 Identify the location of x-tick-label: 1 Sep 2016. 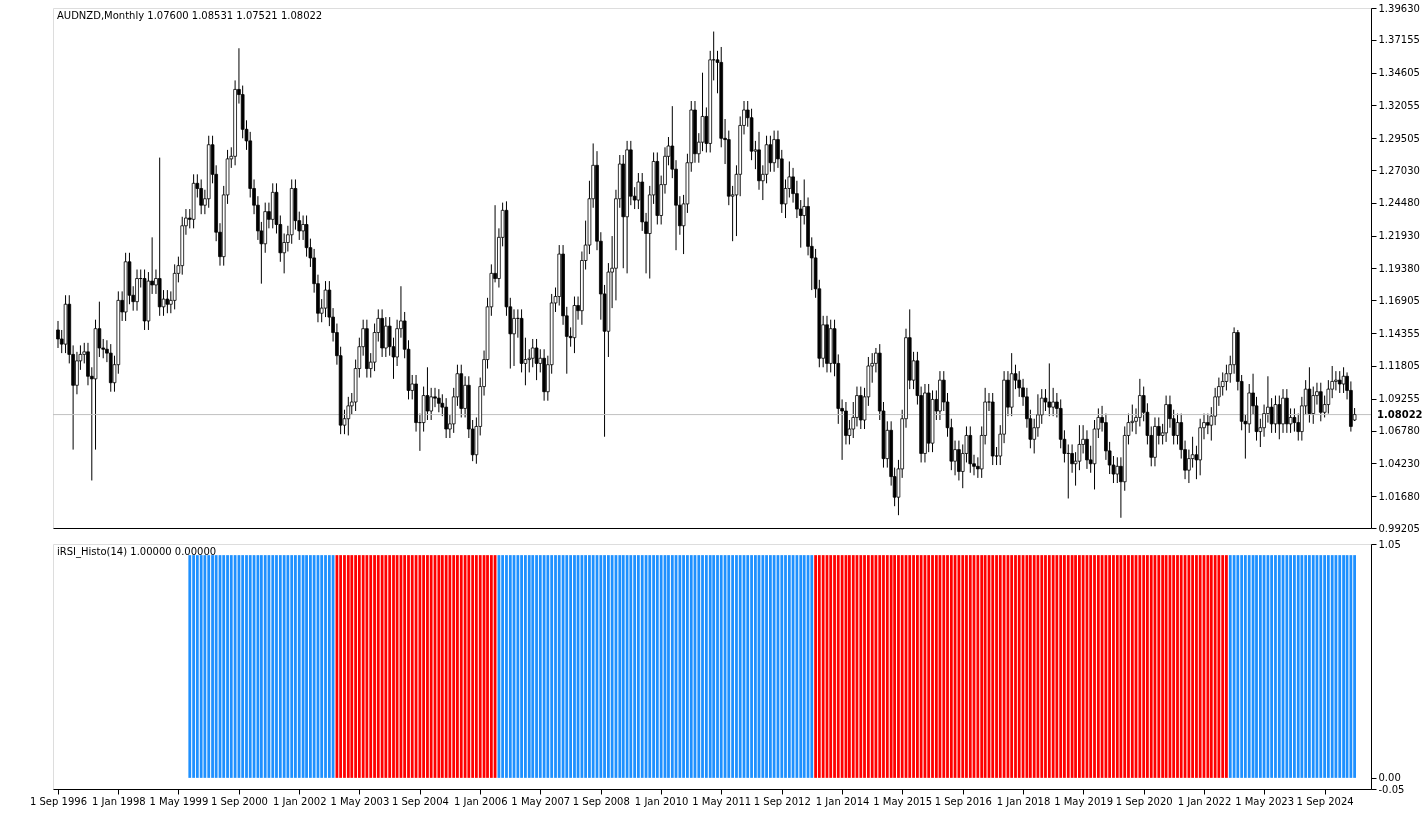
(963, 801).